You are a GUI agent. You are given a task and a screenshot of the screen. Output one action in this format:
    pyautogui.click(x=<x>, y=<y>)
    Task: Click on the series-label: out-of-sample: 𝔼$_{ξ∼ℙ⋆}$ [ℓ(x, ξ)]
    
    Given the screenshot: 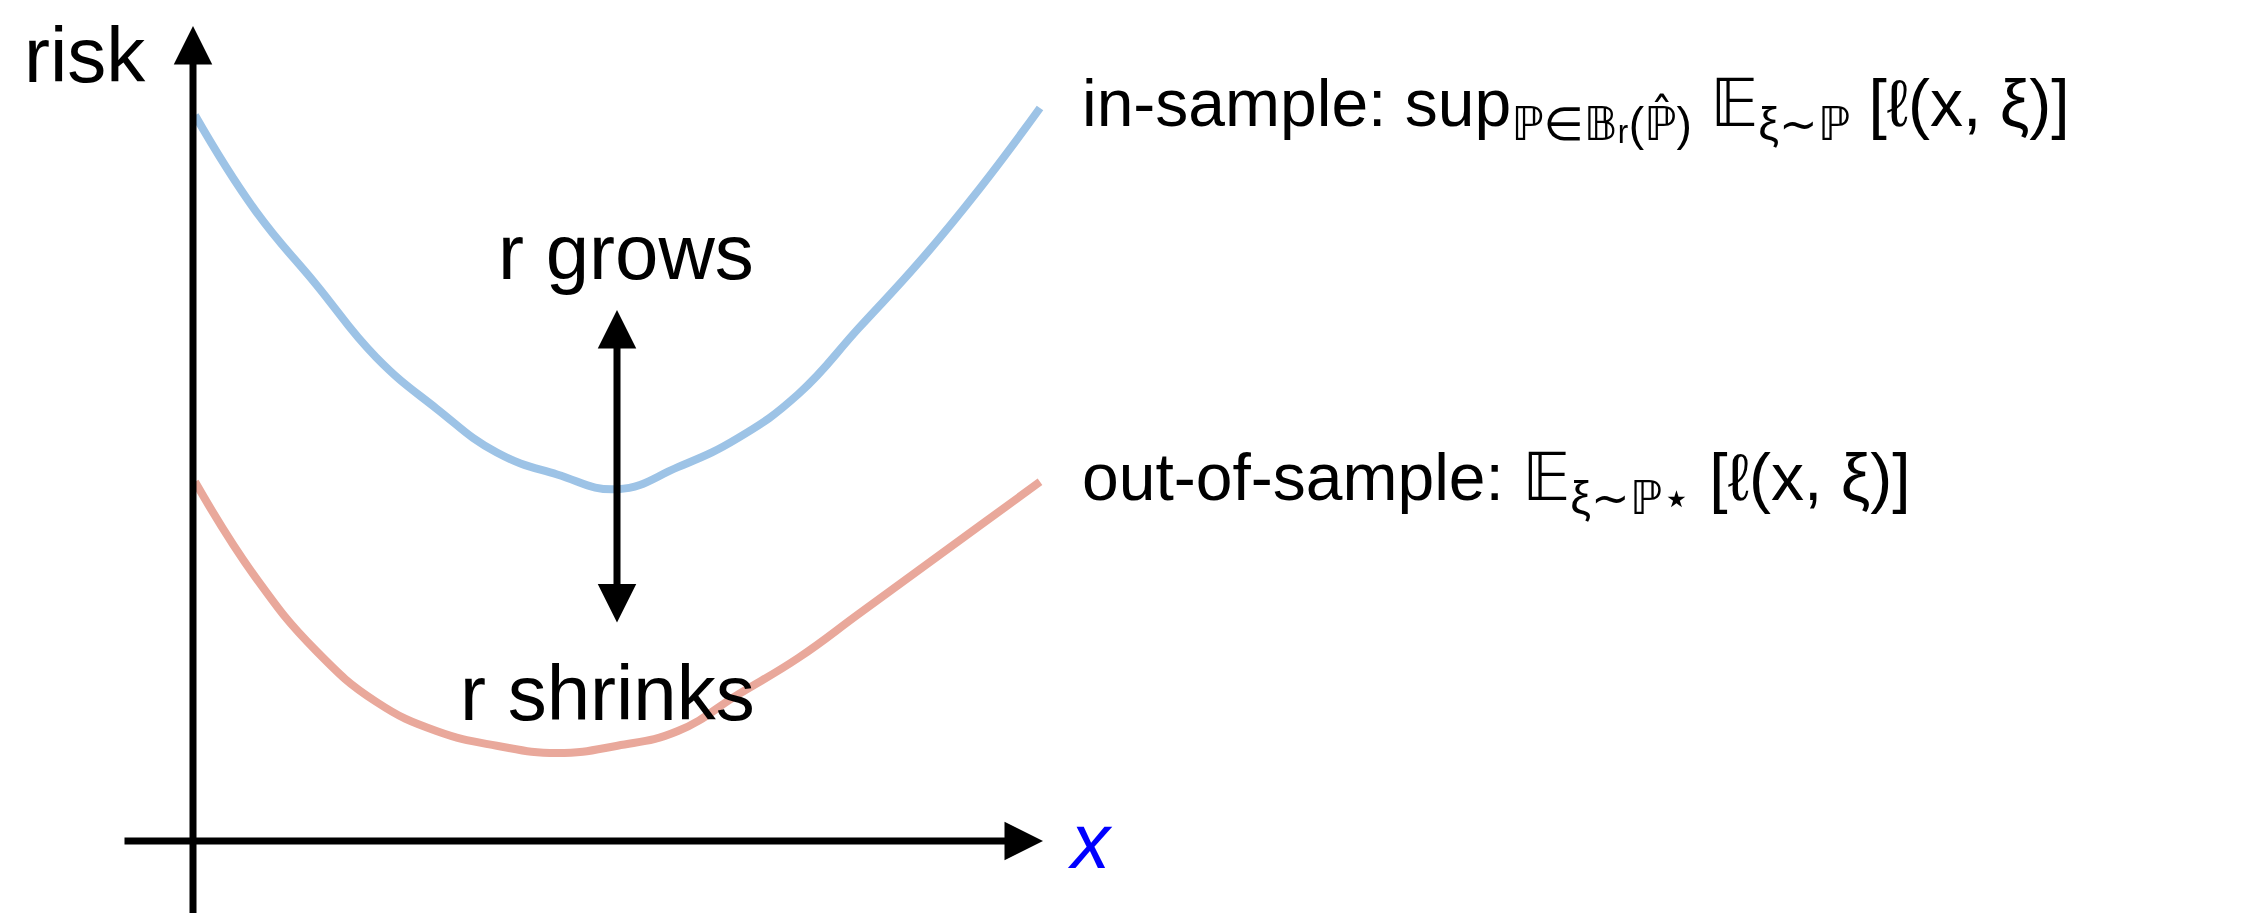 What is the action you would take?
    pyautogui.click(x=1496, y=482)
    